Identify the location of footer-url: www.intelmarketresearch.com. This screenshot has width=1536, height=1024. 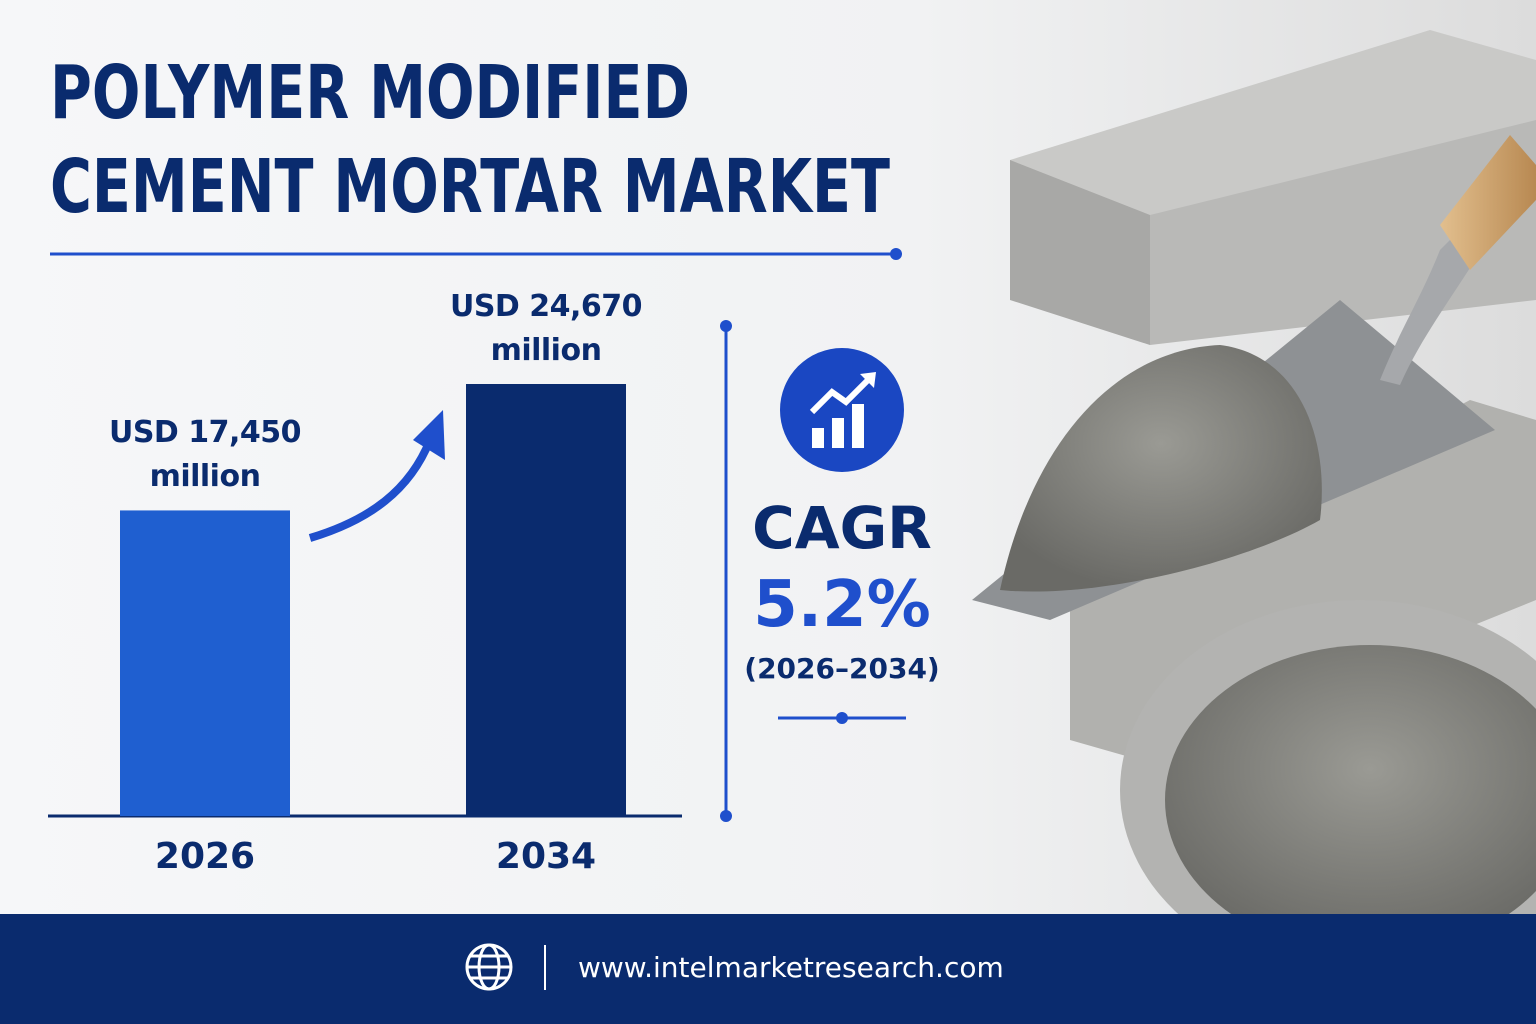
(791, 967).